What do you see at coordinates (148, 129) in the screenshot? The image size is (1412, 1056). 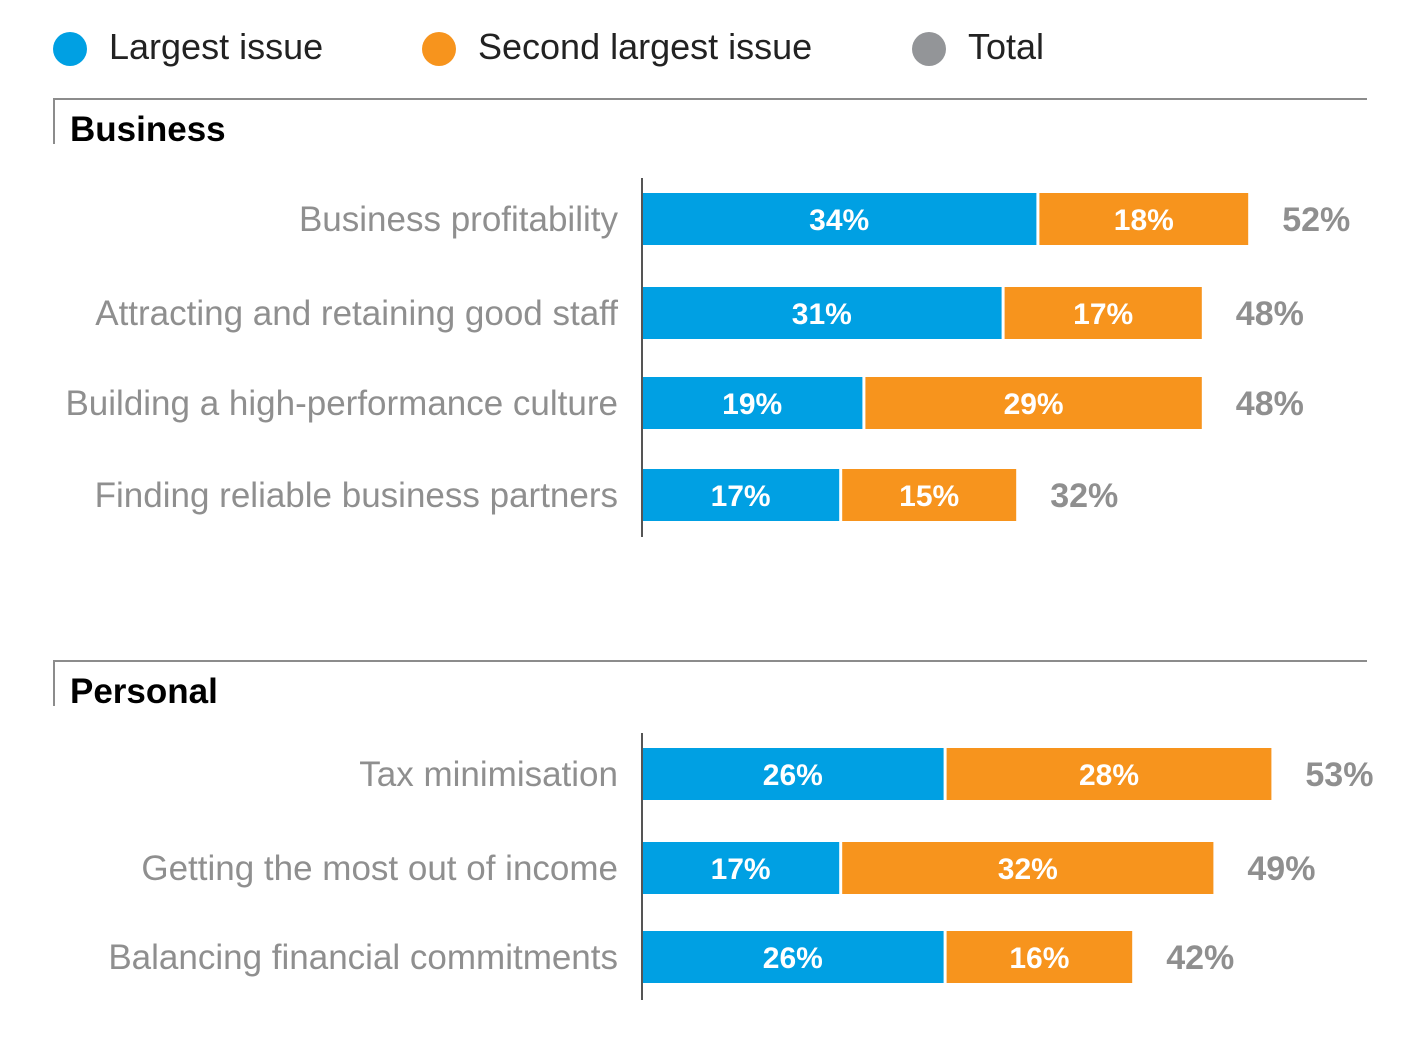 I see `section-title-business: Business` at bounding box center [148, 129].